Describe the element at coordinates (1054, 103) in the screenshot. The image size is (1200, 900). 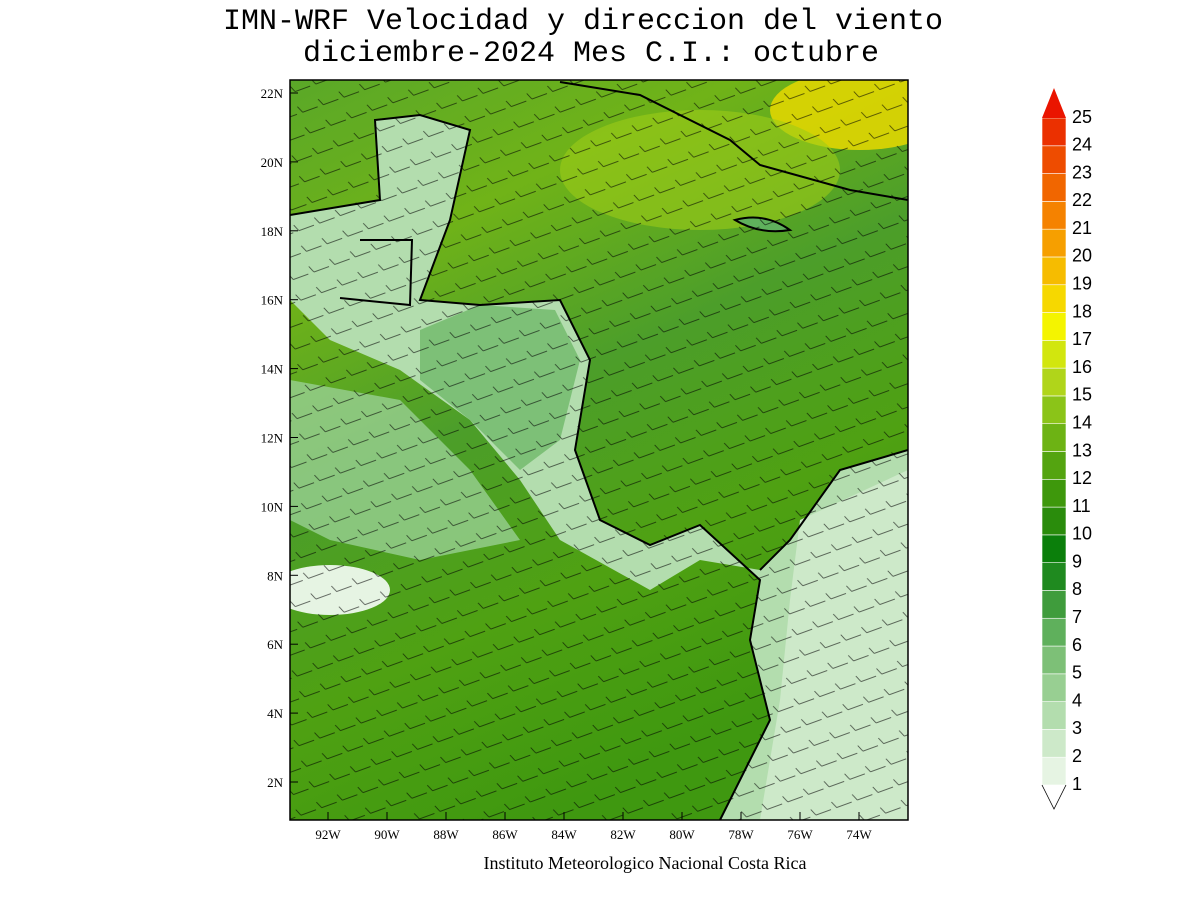
I see `colorbar-arrow` at that location.